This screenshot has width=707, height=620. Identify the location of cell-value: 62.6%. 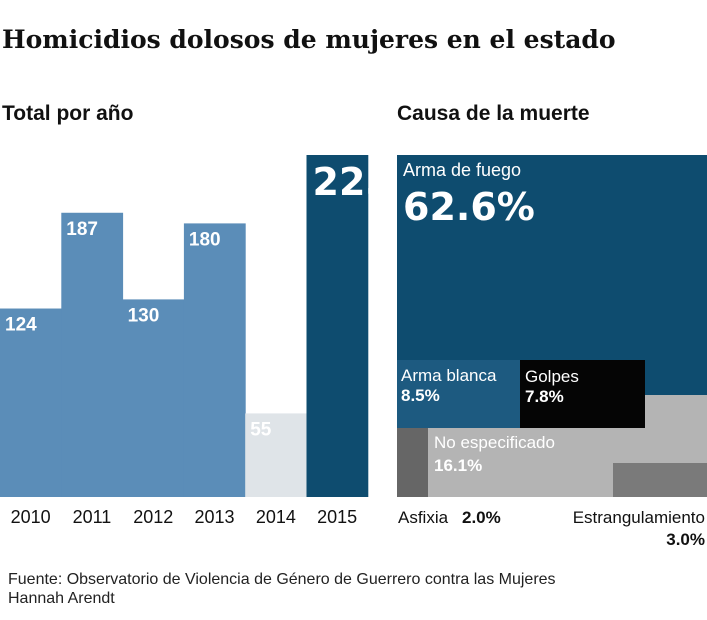
(469, 207).